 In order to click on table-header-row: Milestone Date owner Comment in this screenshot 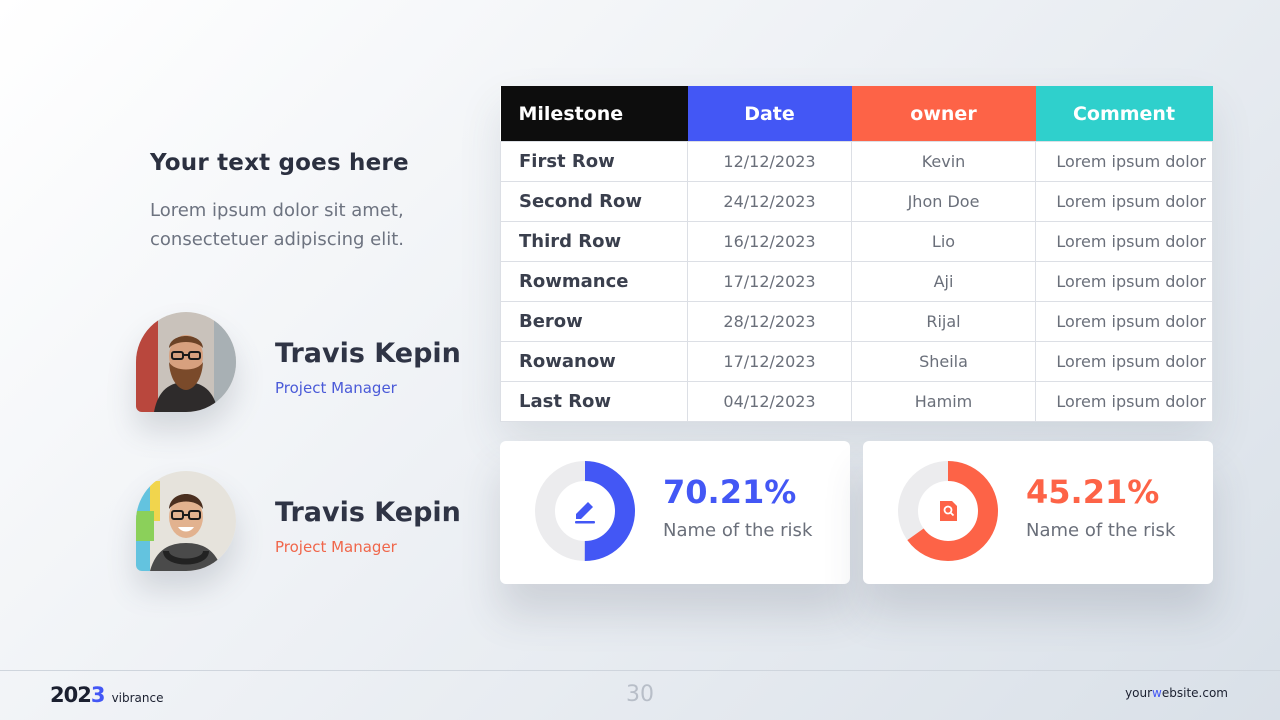, I will do `click(856, 114)`.